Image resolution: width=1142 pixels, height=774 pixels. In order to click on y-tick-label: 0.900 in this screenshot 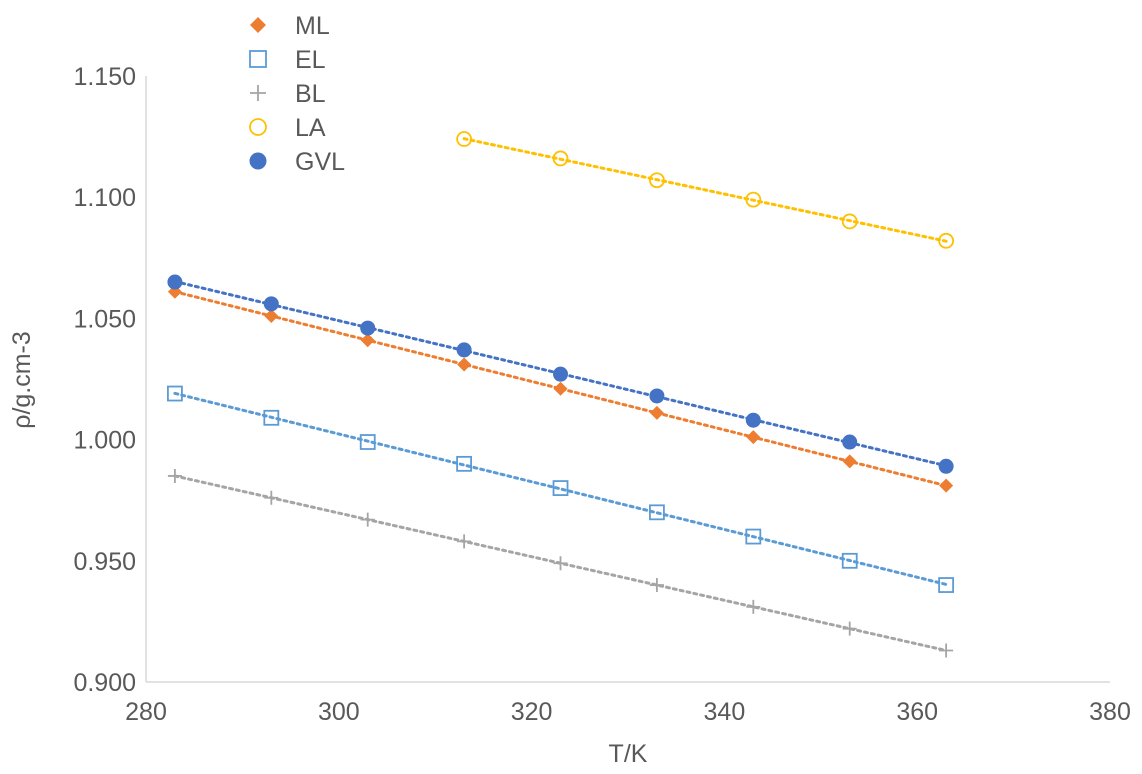, I will do `click(104, 683)`.